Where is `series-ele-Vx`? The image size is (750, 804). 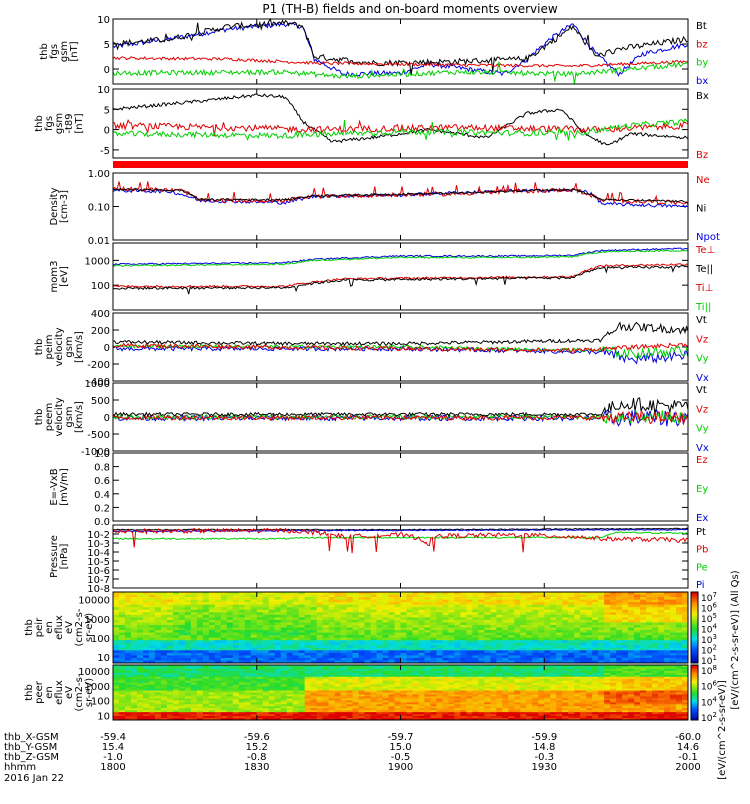
series-ele-Vx is located at coordinates (400, 418).